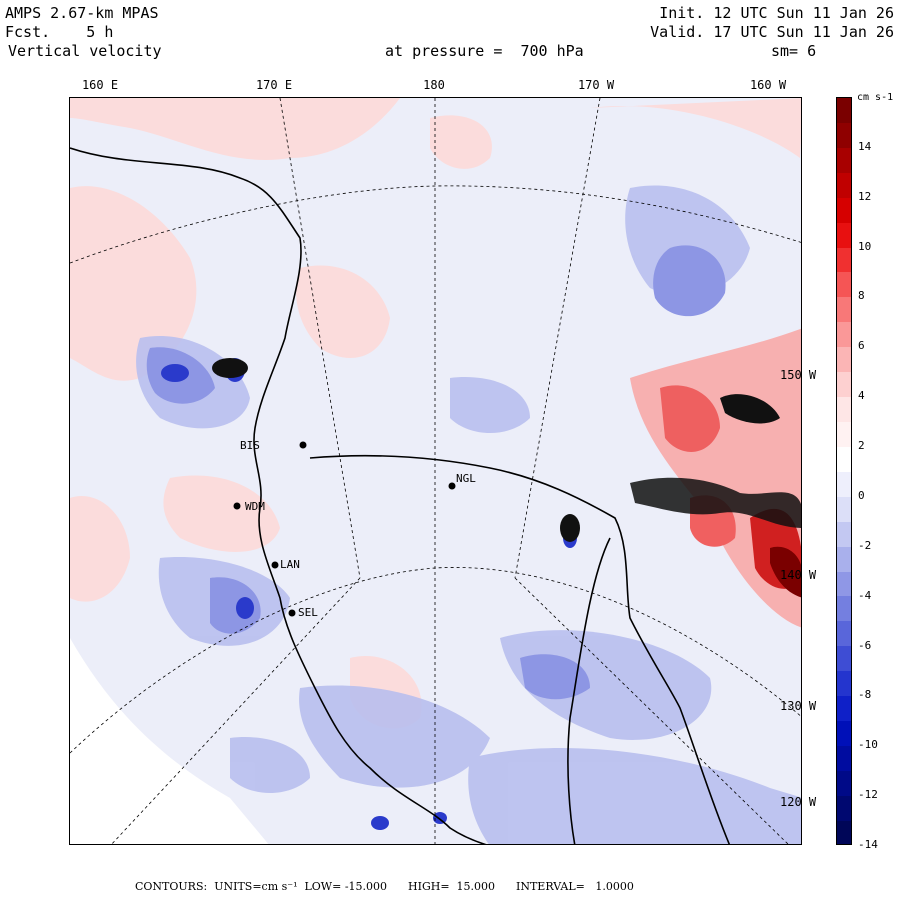 The image size is (900, 900). What do you see at coordinates (798, 575) in the screenshot?
I see `lat-label-140w: 140 W` at bounding box center [798, 575].